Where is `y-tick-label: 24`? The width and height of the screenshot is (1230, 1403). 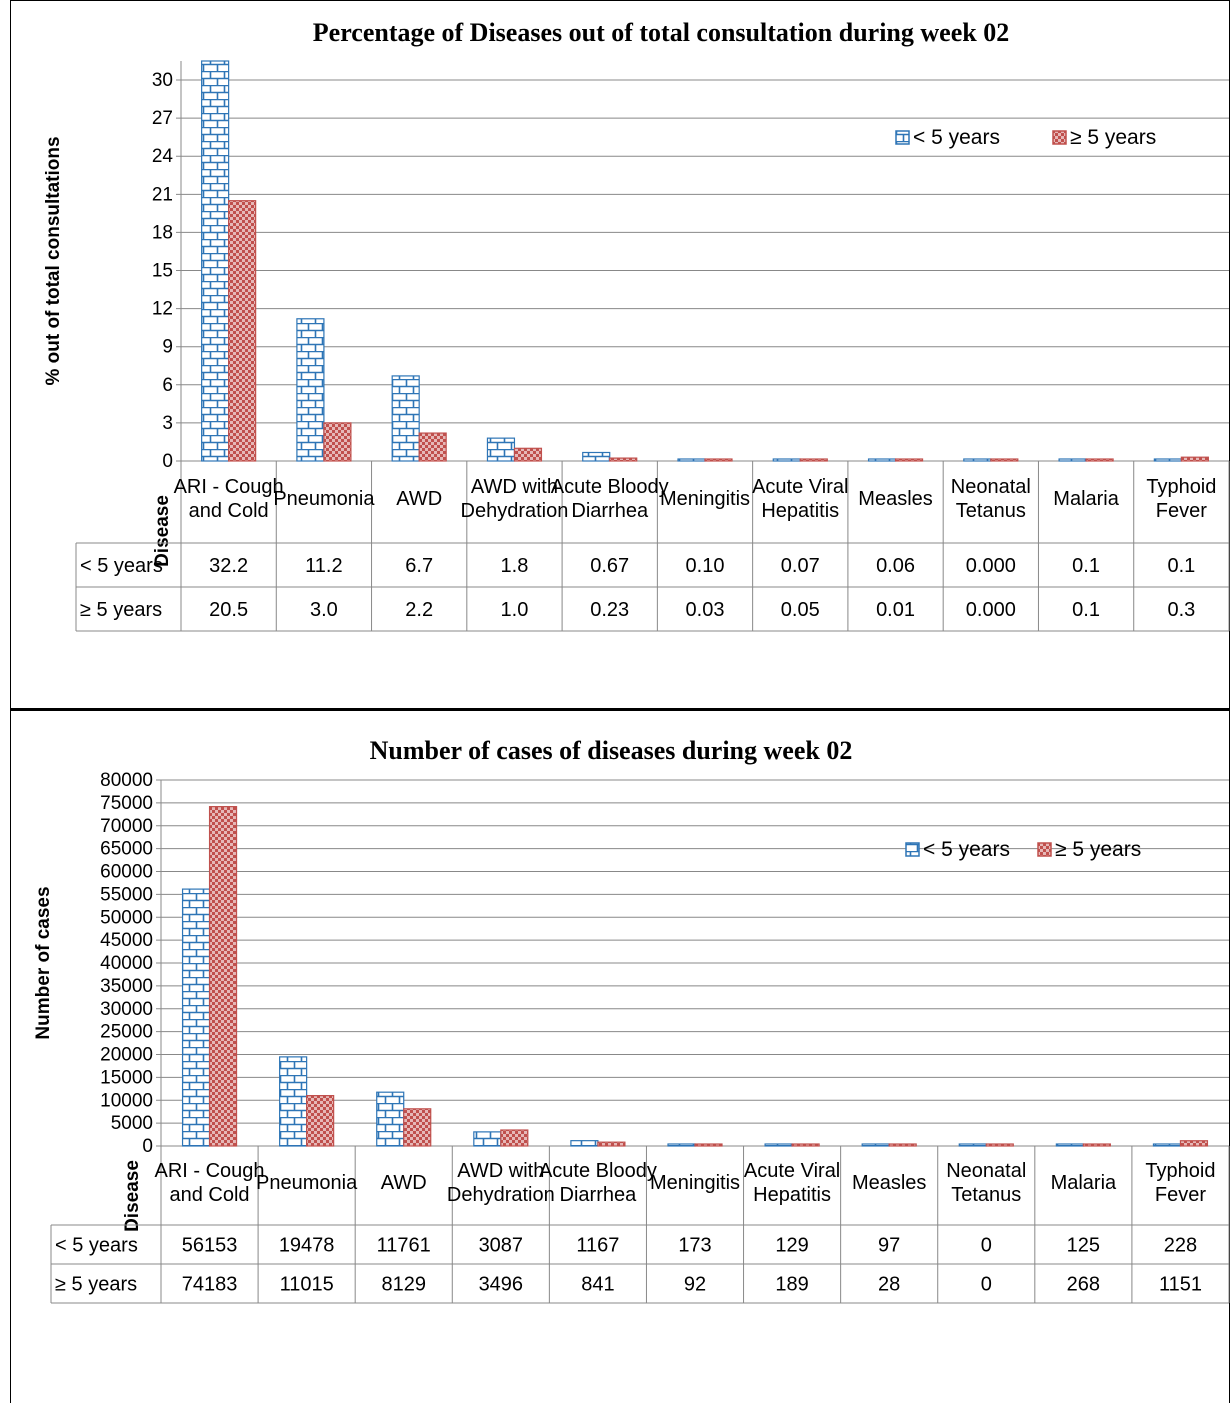
y-tick-label: 24 is located at coordinates (163, 156).